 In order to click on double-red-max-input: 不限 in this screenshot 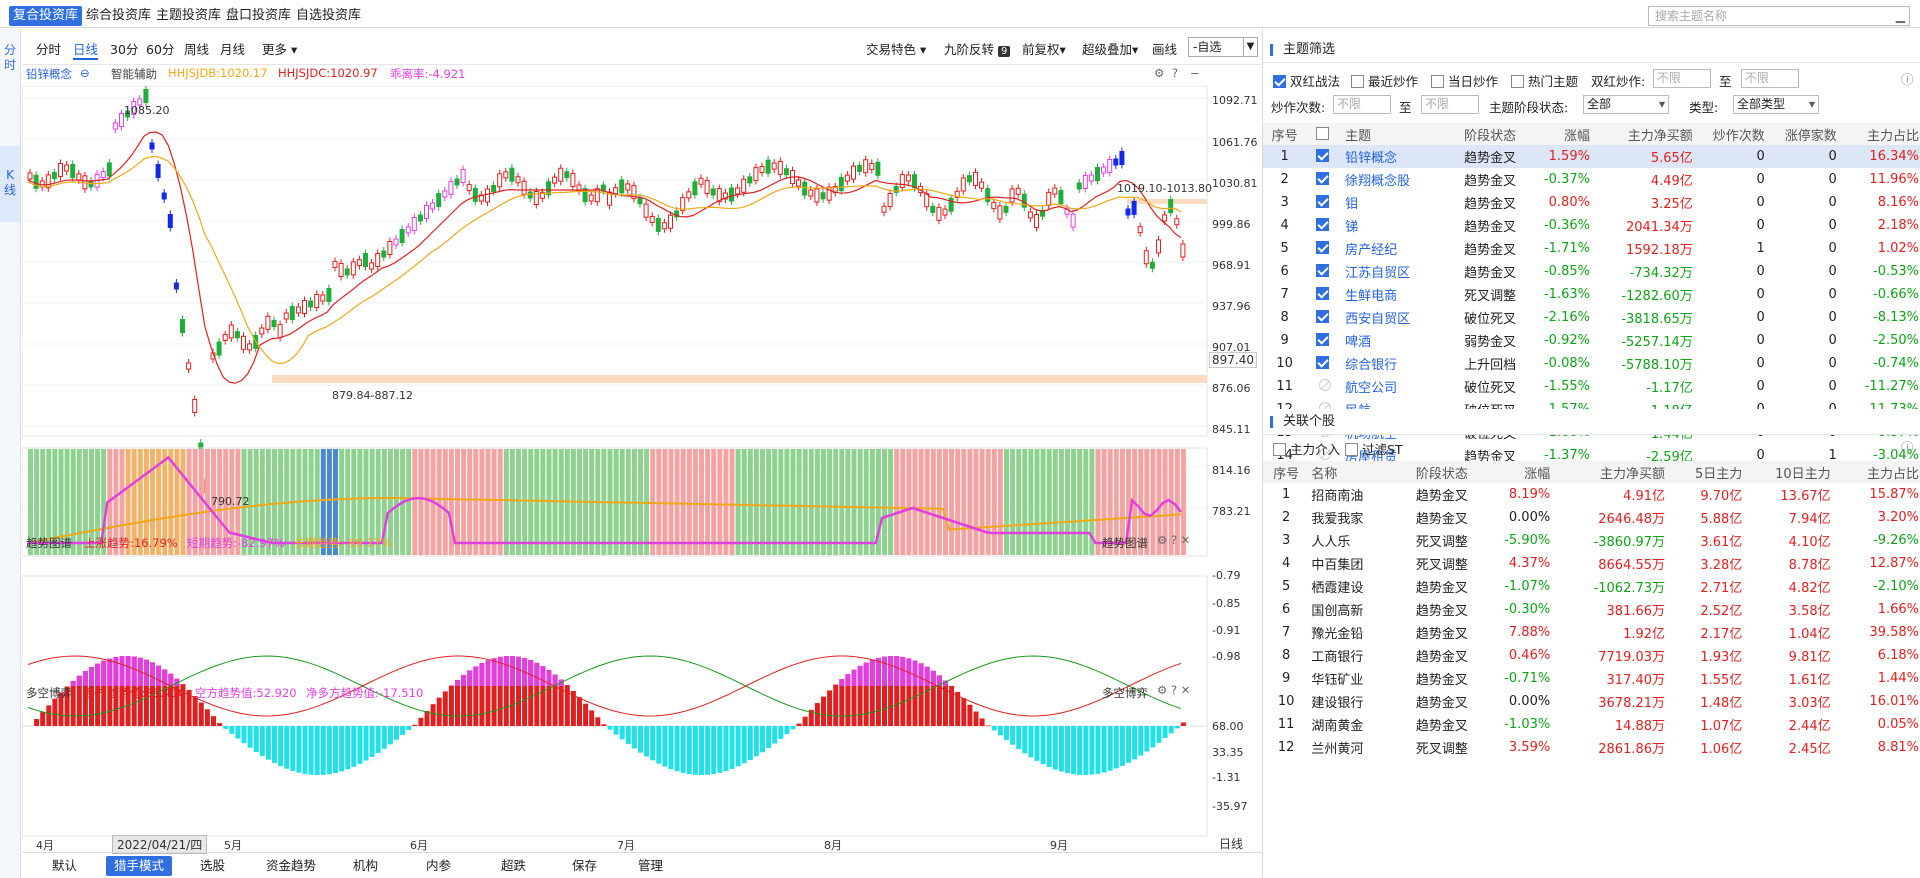, I will do `click(1770, 78)`.